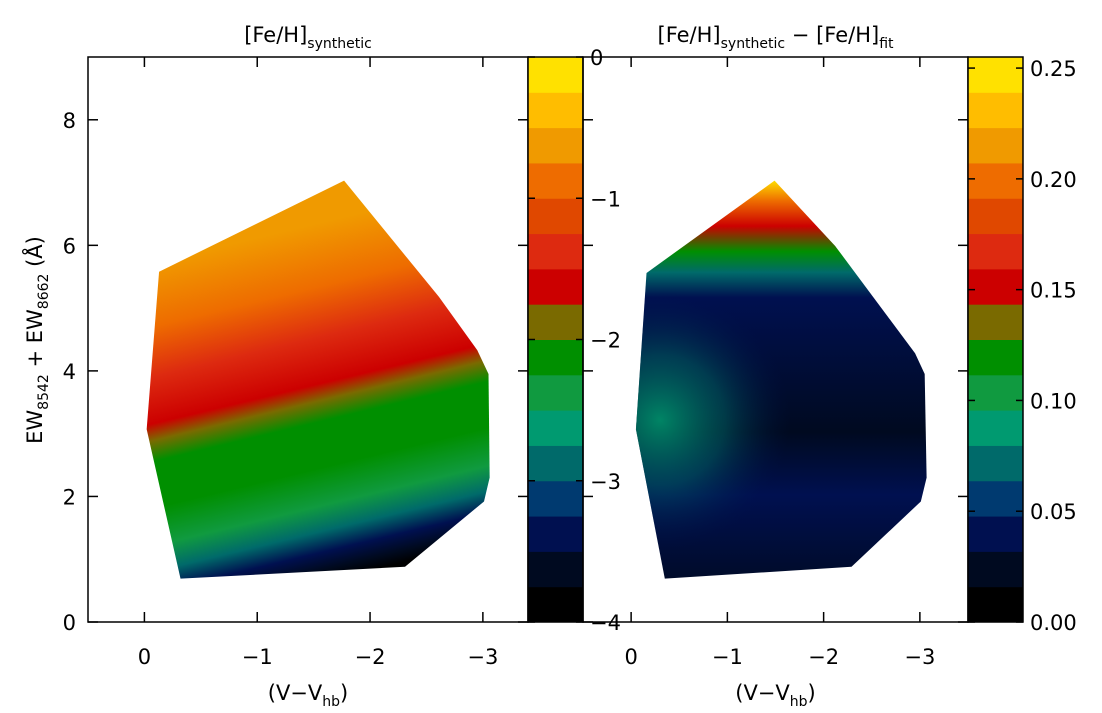 Image resolution: width=1102 pixels, height=713 pixels. What do you see at coordinates (69, 372) in the screenshot?
I see `y-tick-label: 4` at bounding box center [69, 372].